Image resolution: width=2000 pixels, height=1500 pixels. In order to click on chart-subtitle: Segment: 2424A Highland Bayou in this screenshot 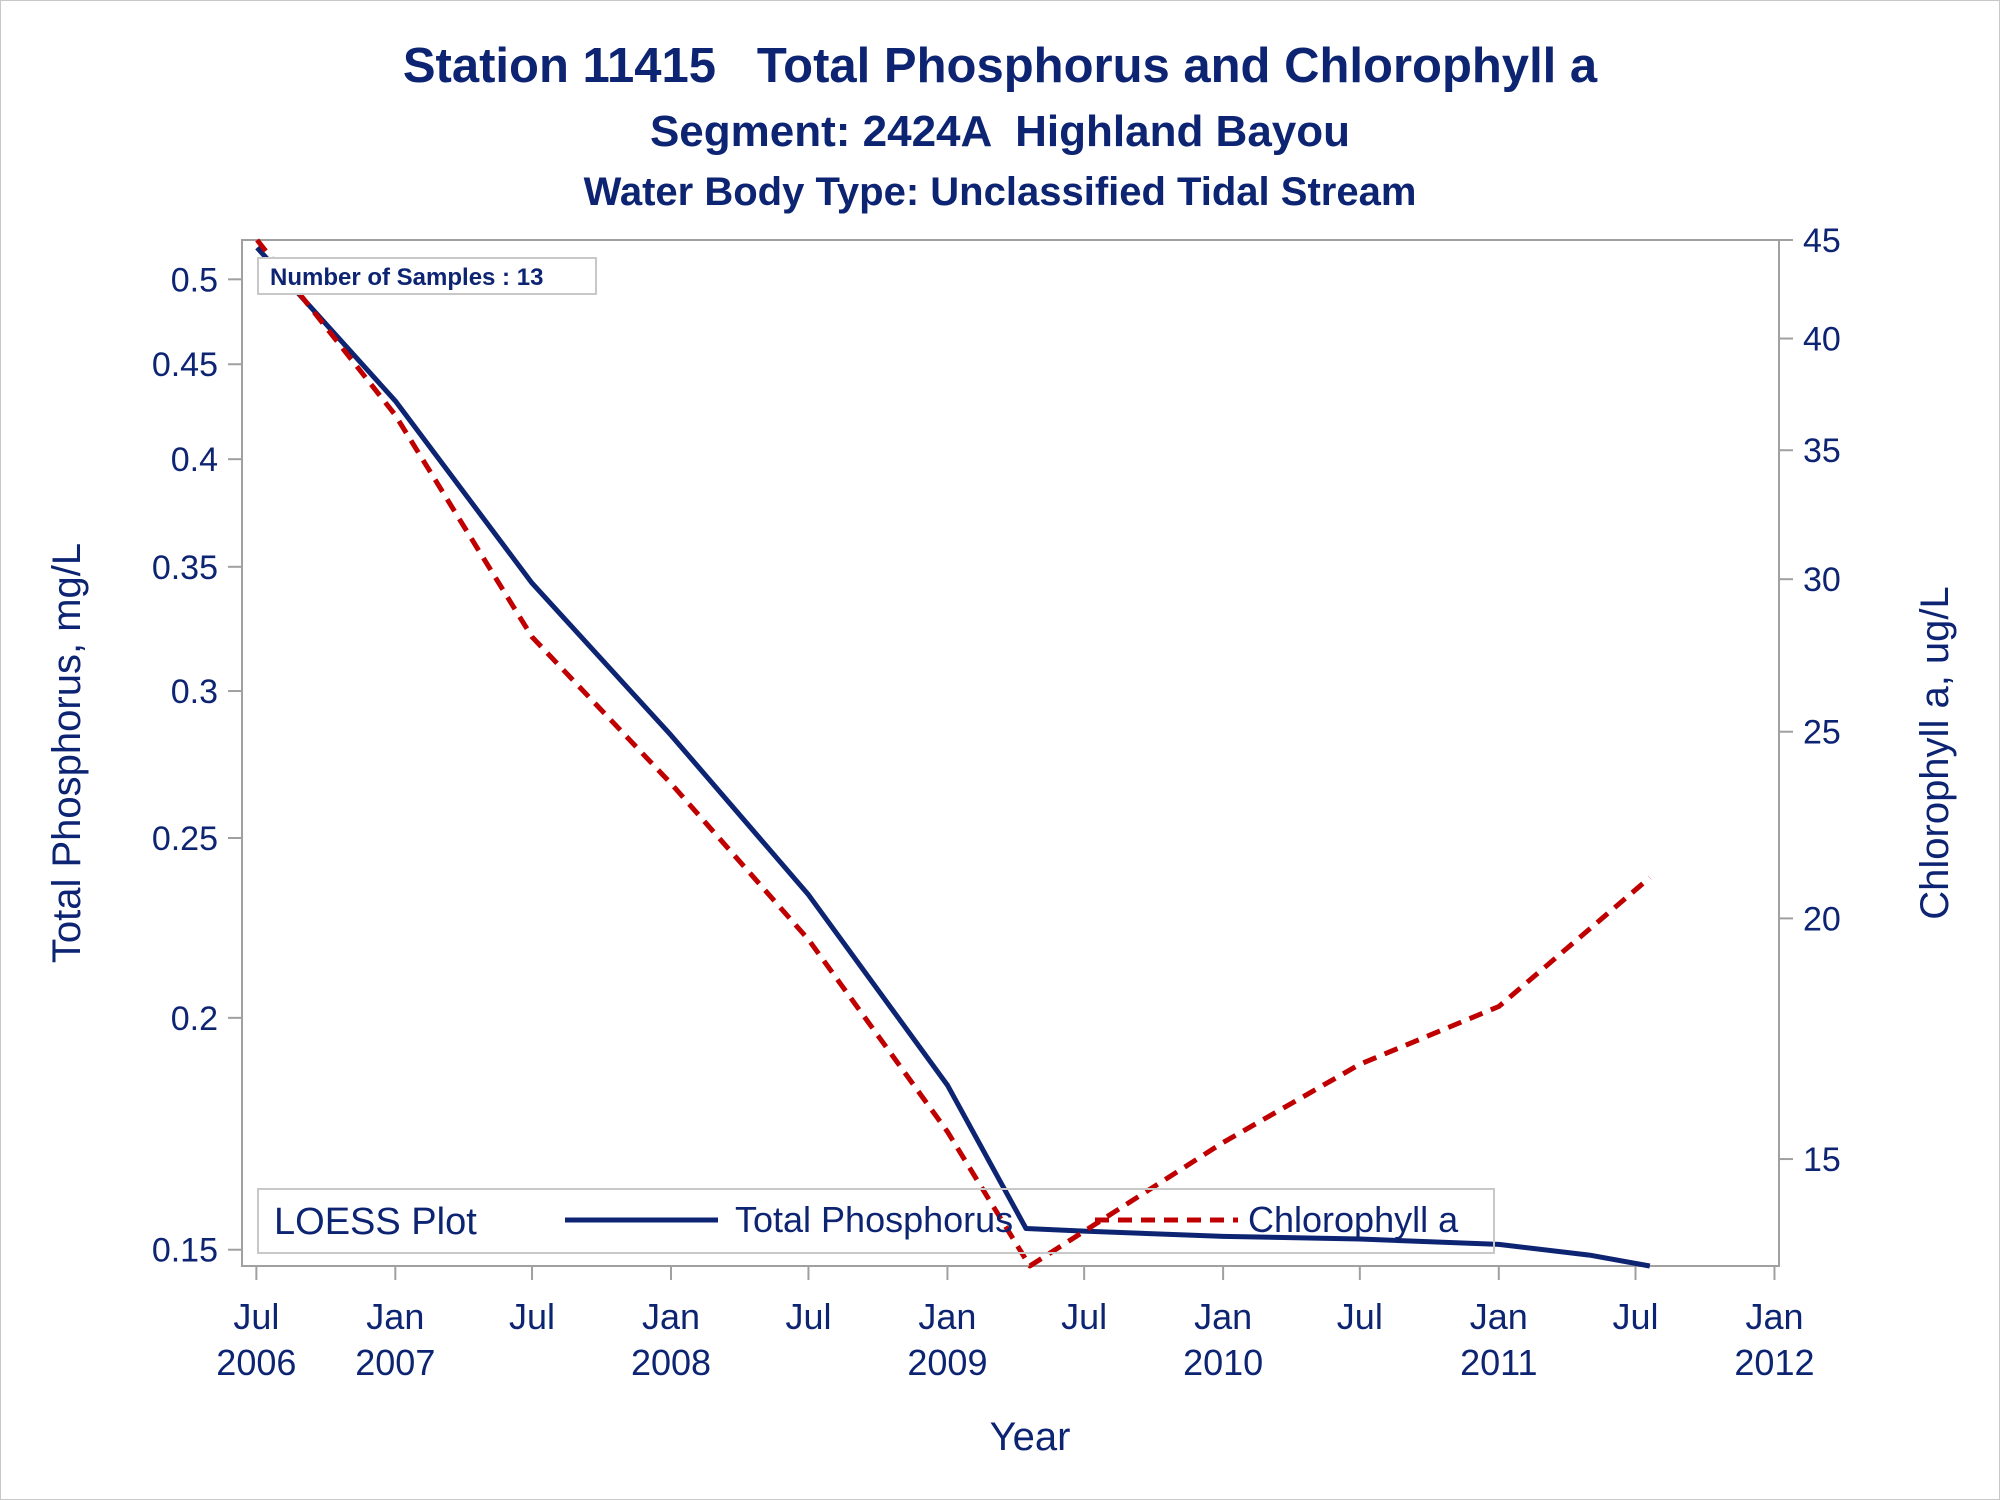, I will do `click(1000, 131)`.